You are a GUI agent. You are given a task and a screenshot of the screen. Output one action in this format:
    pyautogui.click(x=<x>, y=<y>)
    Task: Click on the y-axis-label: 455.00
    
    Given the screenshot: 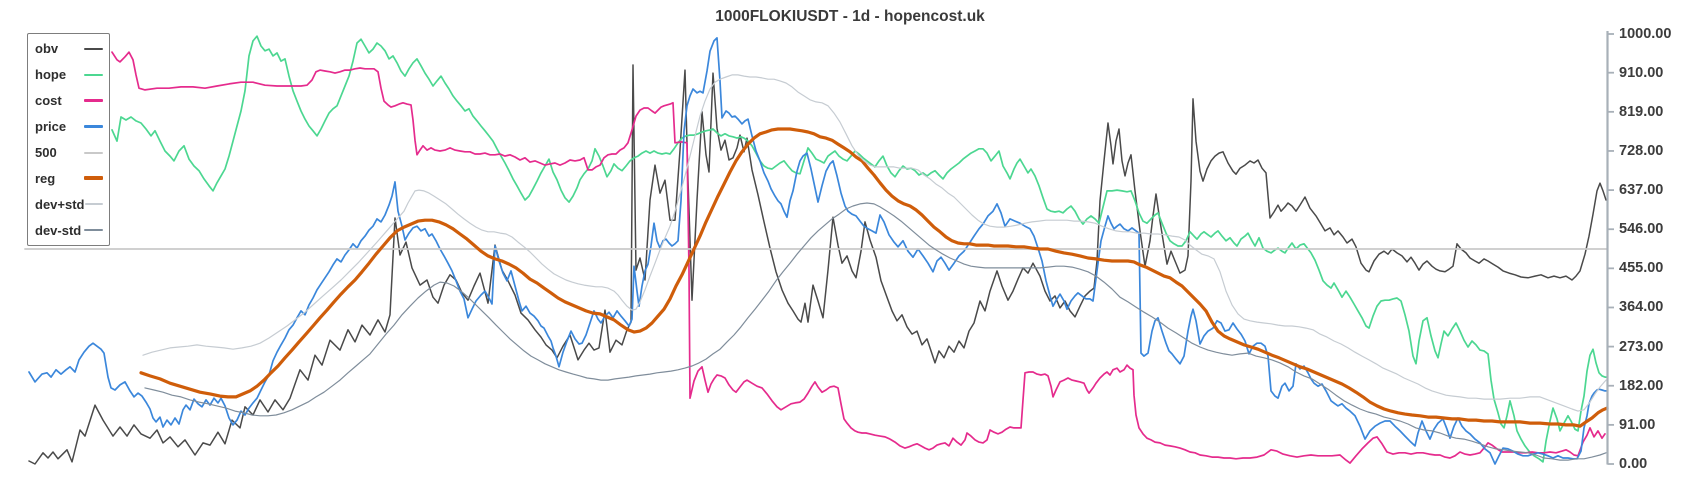 What is the action you would take?
    pyautogui.click(x=1641, y=268)
    